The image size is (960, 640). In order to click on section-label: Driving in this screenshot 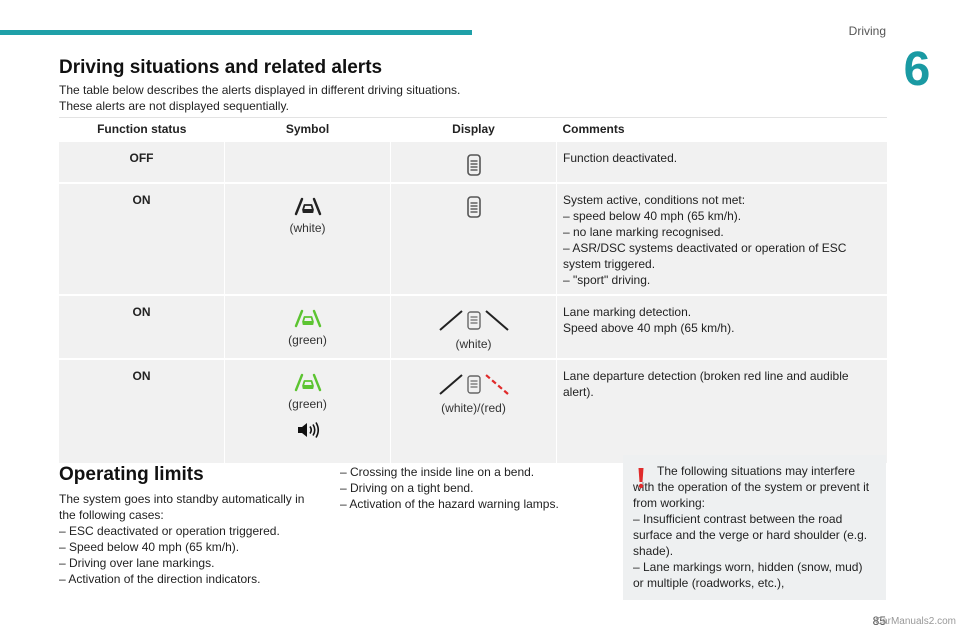, I will do `click(867, 31)`.